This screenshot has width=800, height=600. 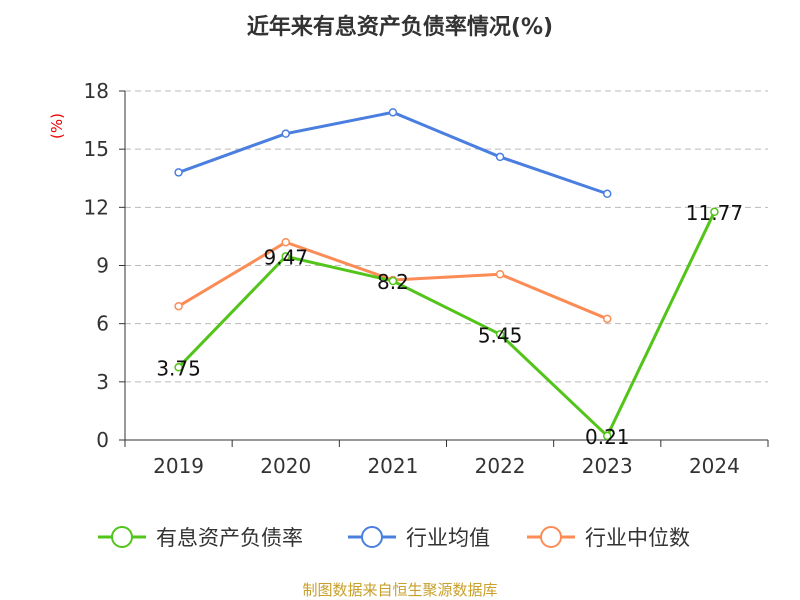 I want to click on data-label: 8.2, so click(x=393, y=282).